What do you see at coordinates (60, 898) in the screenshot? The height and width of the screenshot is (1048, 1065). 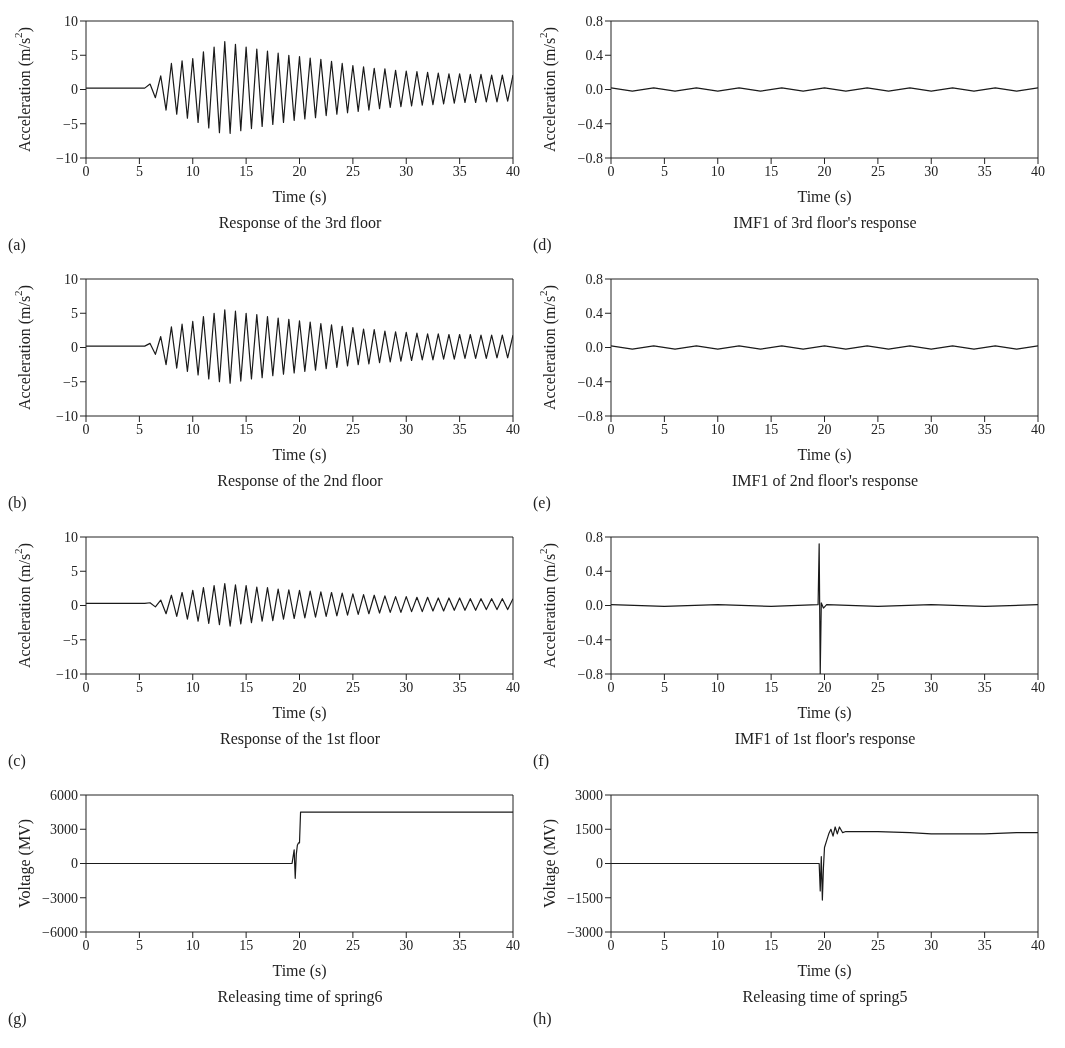 I see `y-tick-label: −3000` at bounding box center [60, 898].